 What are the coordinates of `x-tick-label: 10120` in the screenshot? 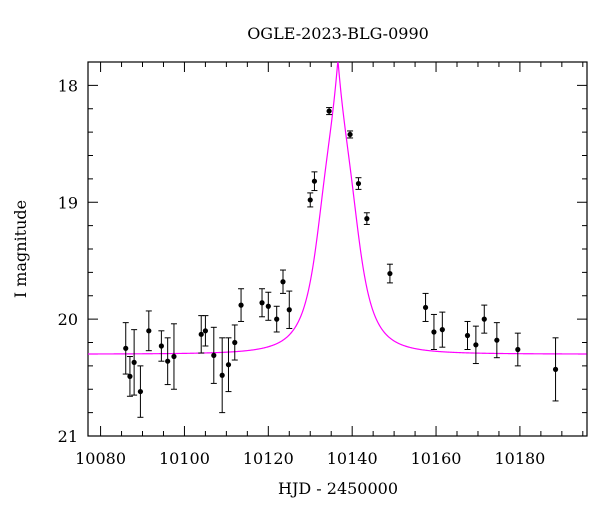 It's located at (268, 458).